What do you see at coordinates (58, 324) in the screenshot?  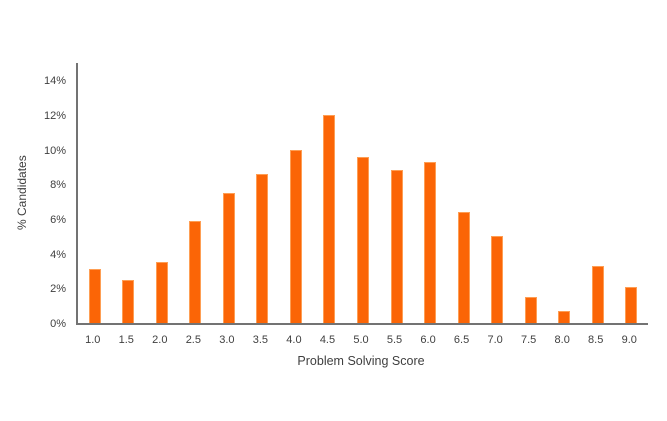 I see `y-tick-label: 0%` at bounding box center [58, 324].